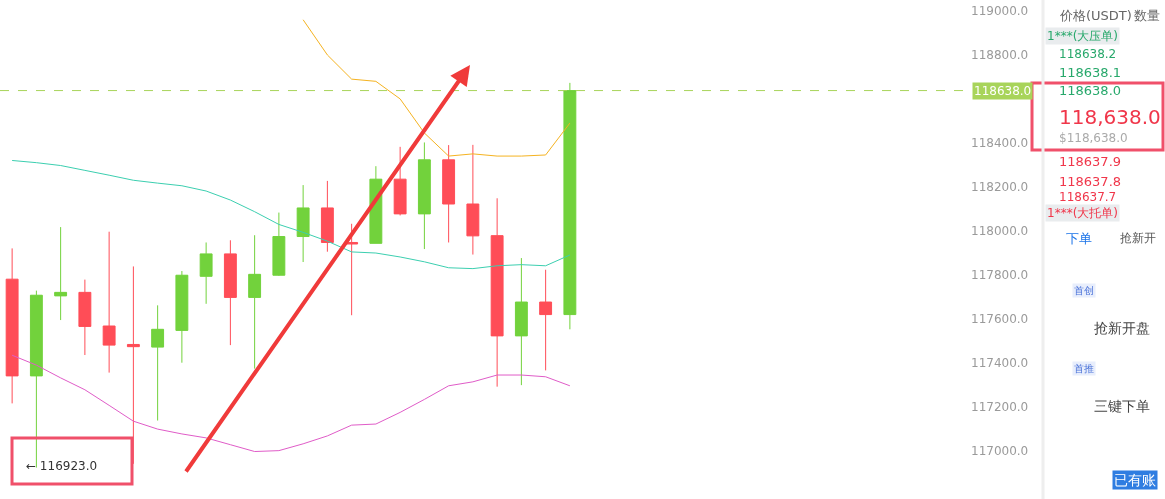 This screenshot has width=1165, height=499. I want to click on text: 已有账, so click(1135, 480).